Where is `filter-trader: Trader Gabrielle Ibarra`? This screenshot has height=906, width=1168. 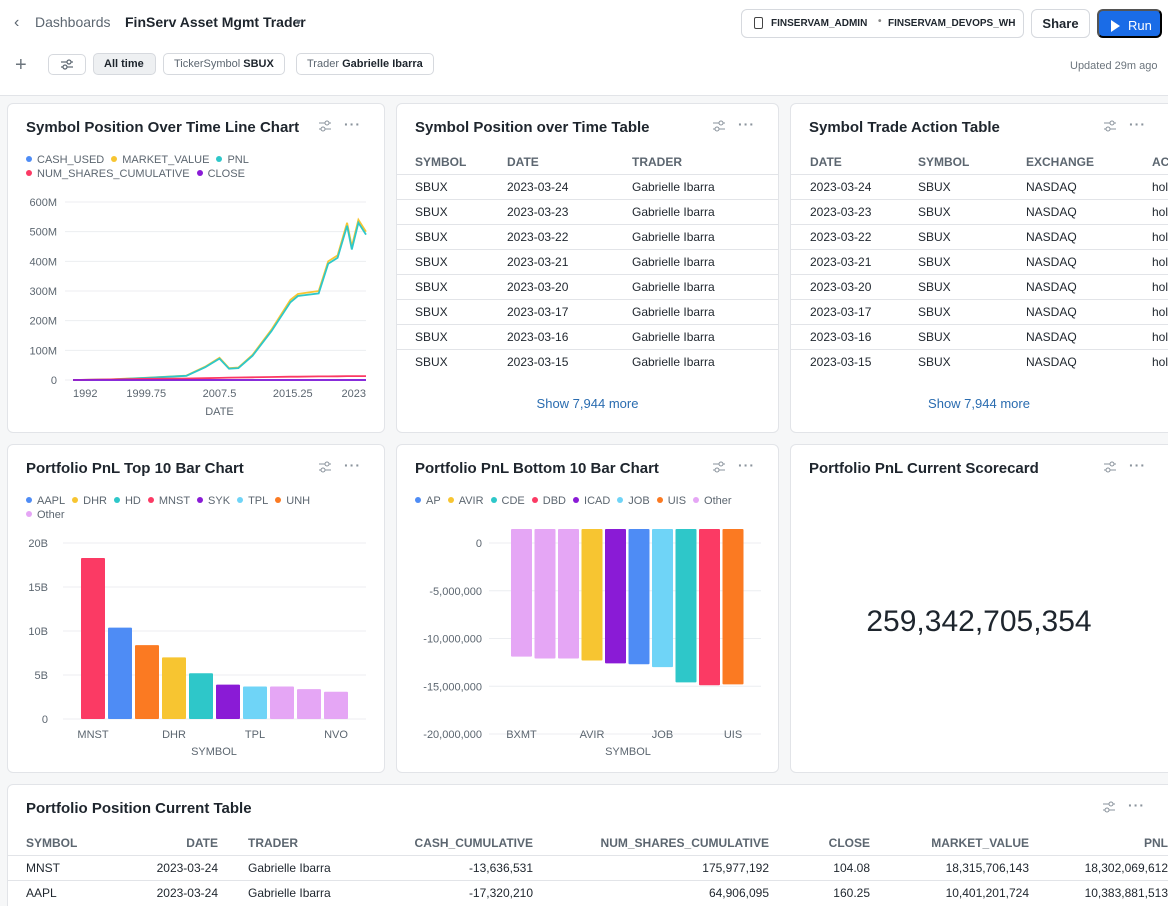
filter-trader: Trader Gabrielle Ibarra is located at coordinates (365, 64).